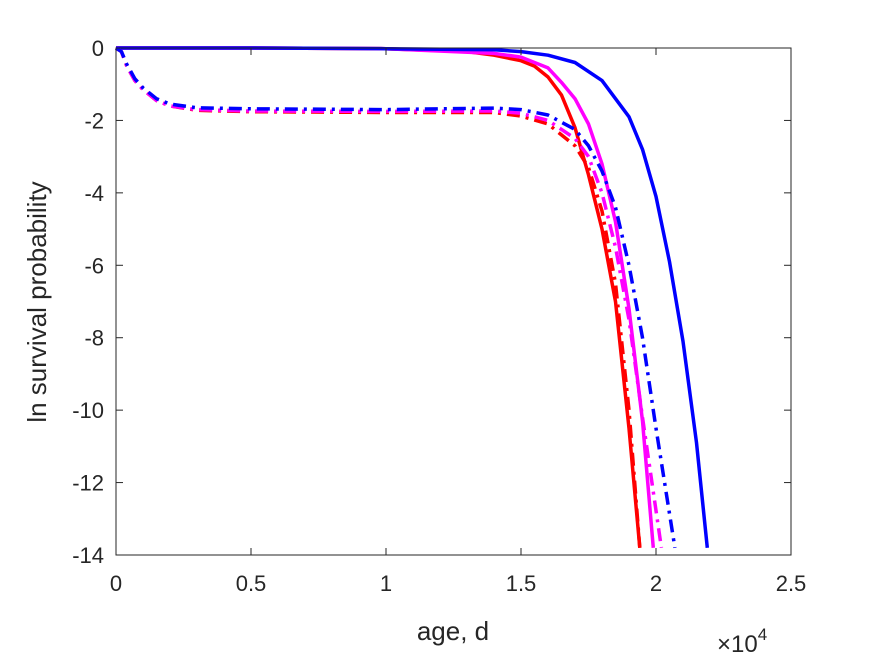  What do you see at coordinates (94, 193) in the screenshot?
I see `y-tick-label: -4` at bounding box center [94, 193].